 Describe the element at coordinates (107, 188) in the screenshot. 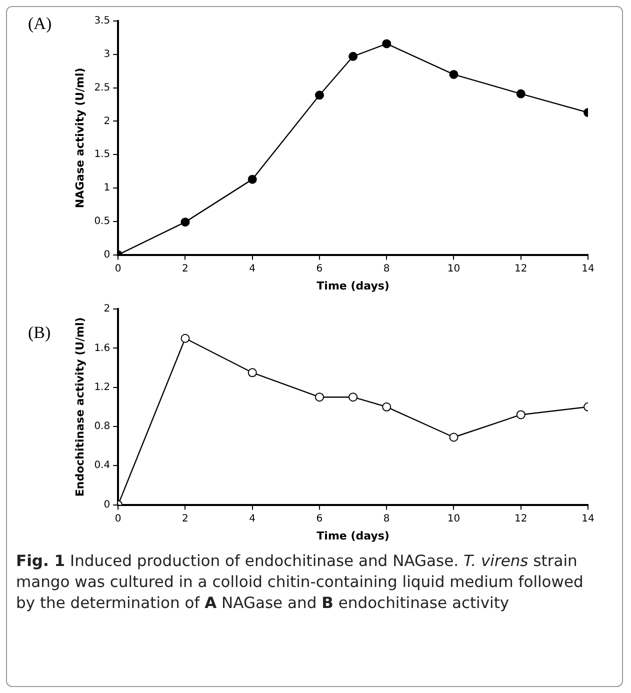

I see `y-tick-label: 1` at that location.